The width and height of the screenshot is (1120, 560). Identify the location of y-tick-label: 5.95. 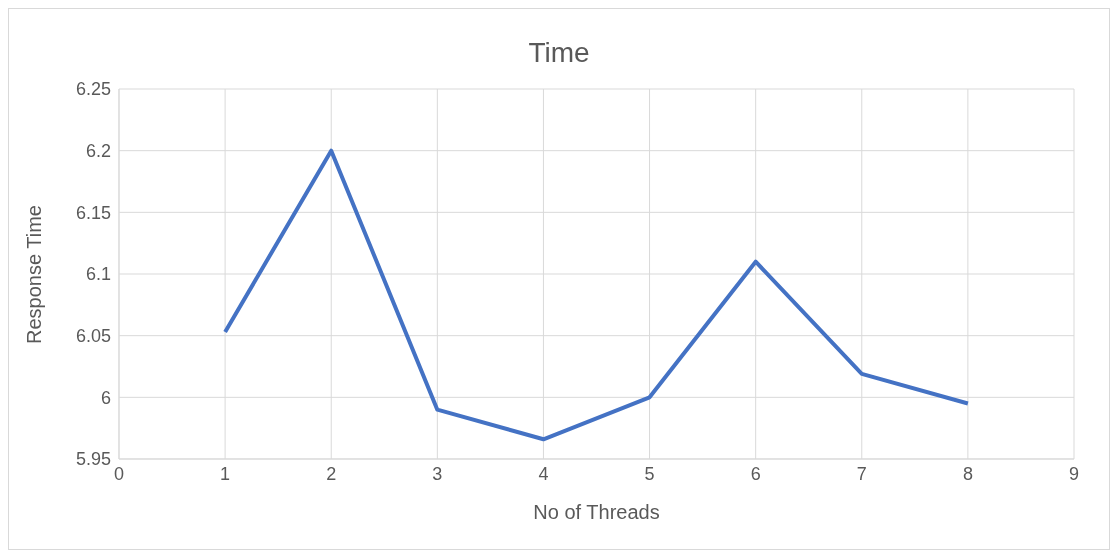
(93, 459).